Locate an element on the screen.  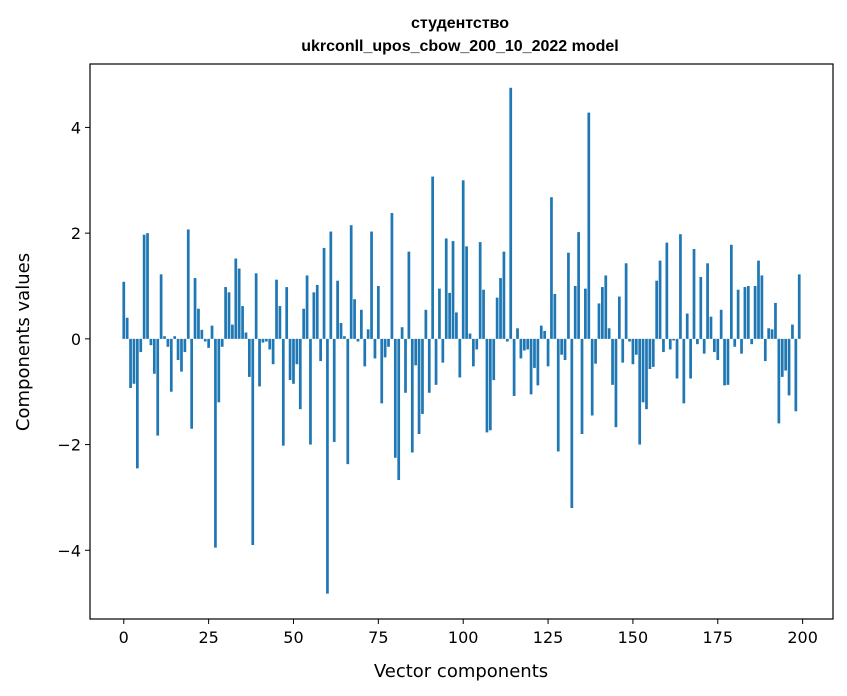
y-tick-label: 4 is located at coordinates (76, 127).